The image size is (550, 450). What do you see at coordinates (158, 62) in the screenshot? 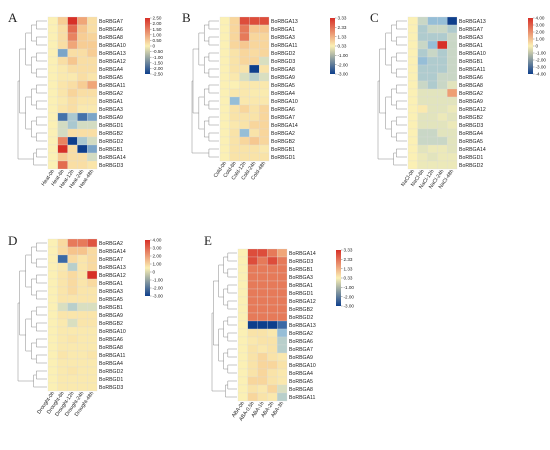
I see `colorbar-tick-label: -1.50` at bounding box center [158, 62].